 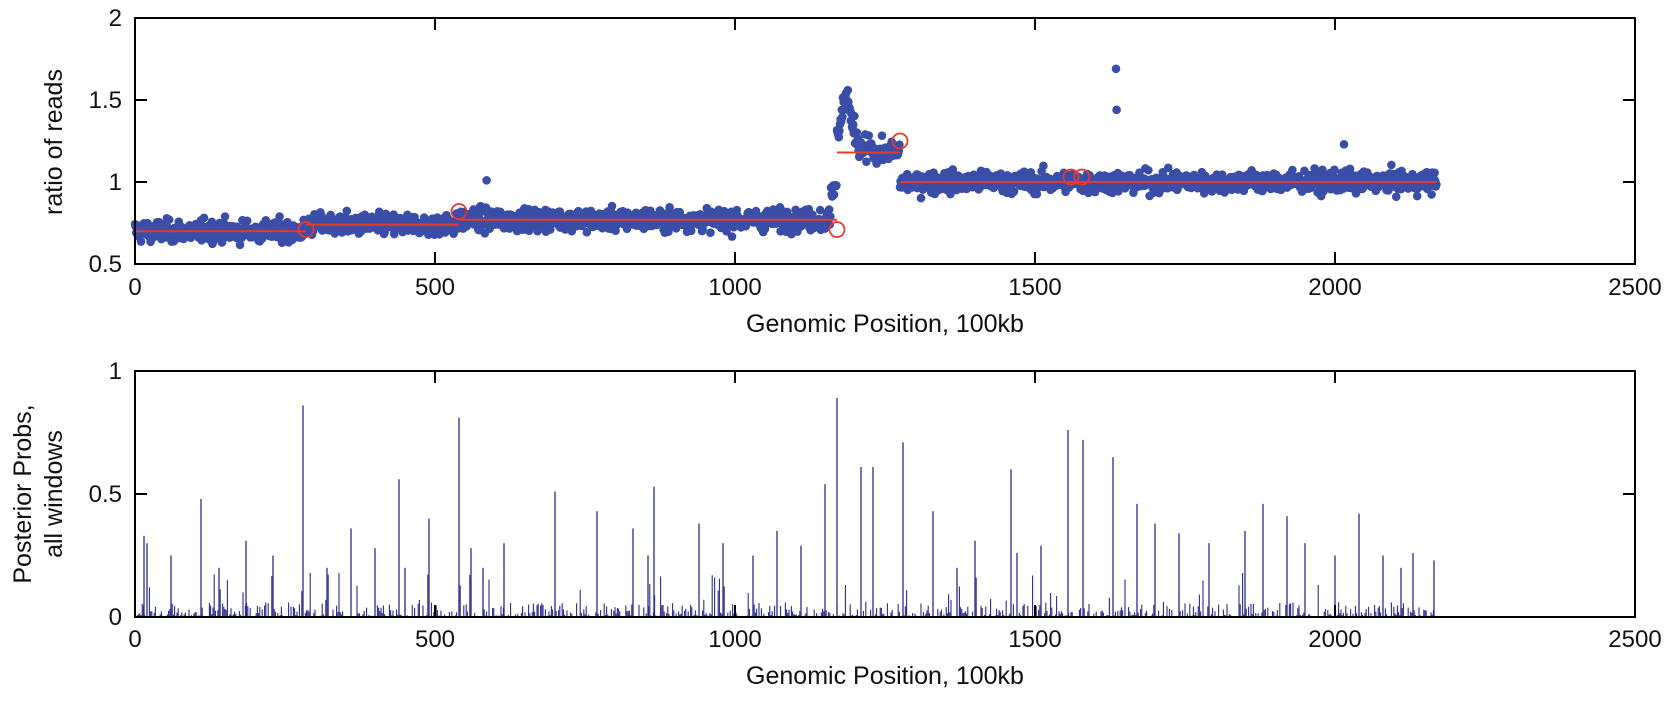 What do you see at coordinates (115, 617) in the screenshot?
I see `bottom-ytick-label: 0` at bounding box center [115, 617].